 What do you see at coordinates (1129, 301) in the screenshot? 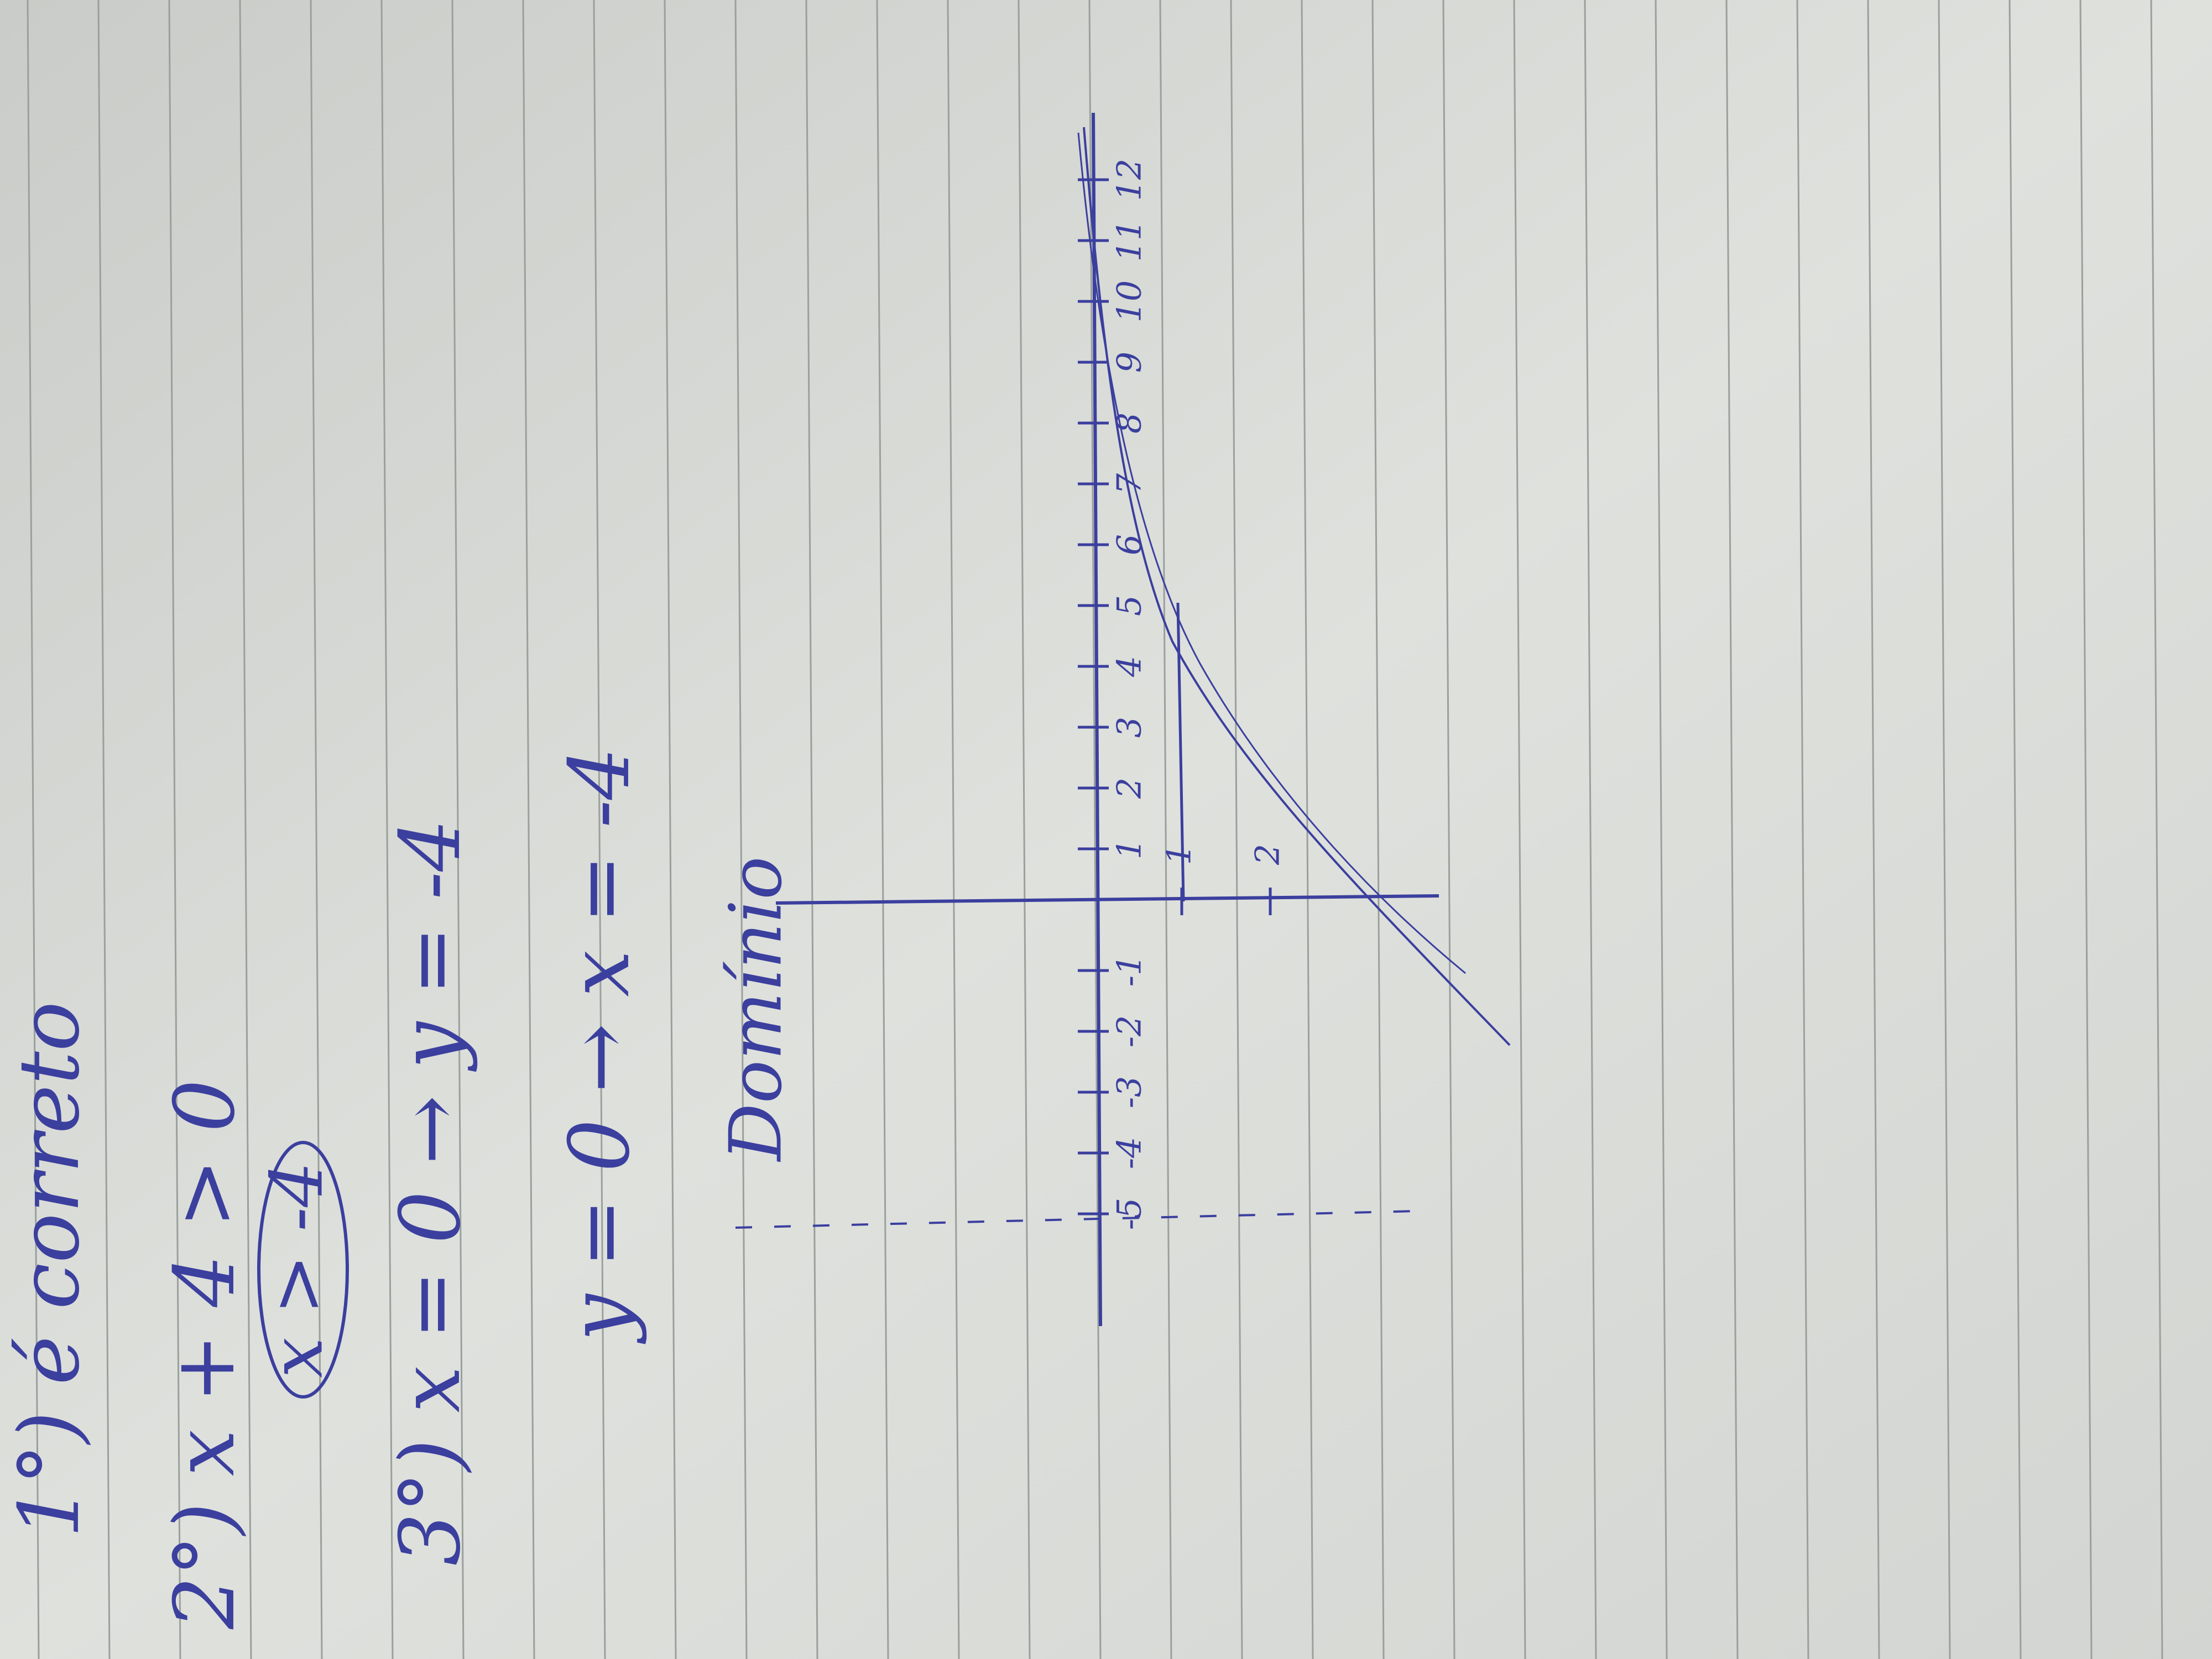
I see `x-tick-label: 10` at bounding box center [1129, 301].